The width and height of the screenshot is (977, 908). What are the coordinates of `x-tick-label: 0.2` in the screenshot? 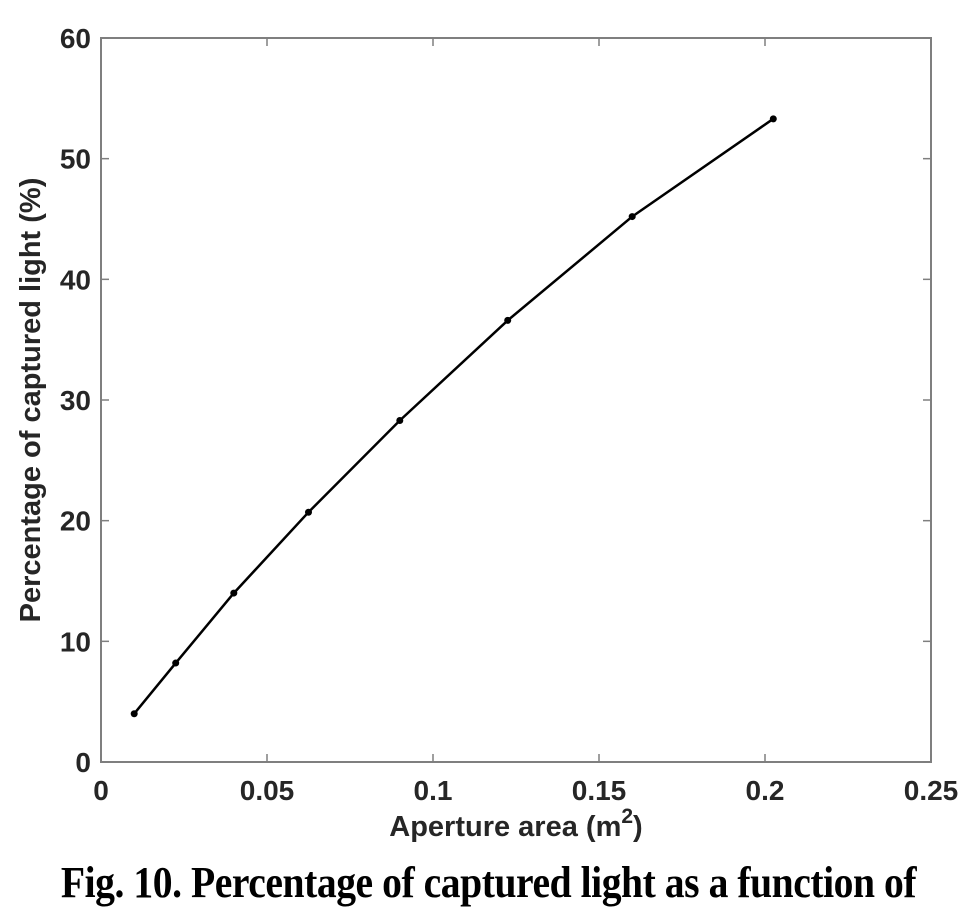 It's located at (765, 790).